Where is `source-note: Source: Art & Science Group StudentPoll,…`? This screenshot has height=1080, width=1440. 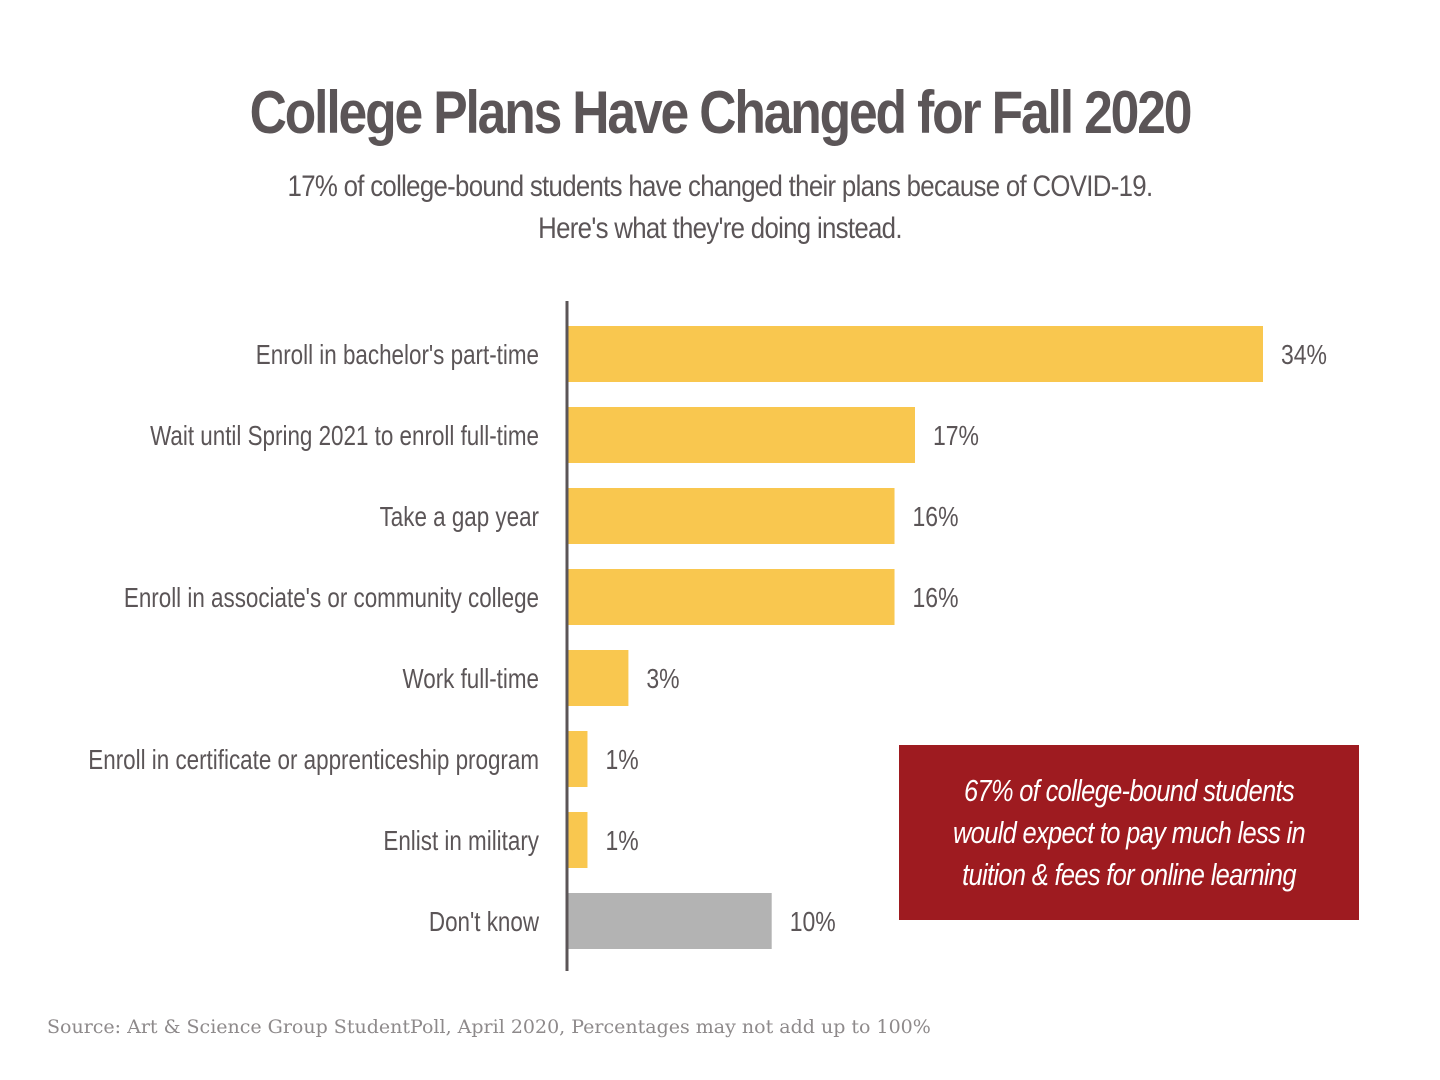 source-note: Source: Art & Science Group StudentPoll,… is located at coordinates (489, 1027).